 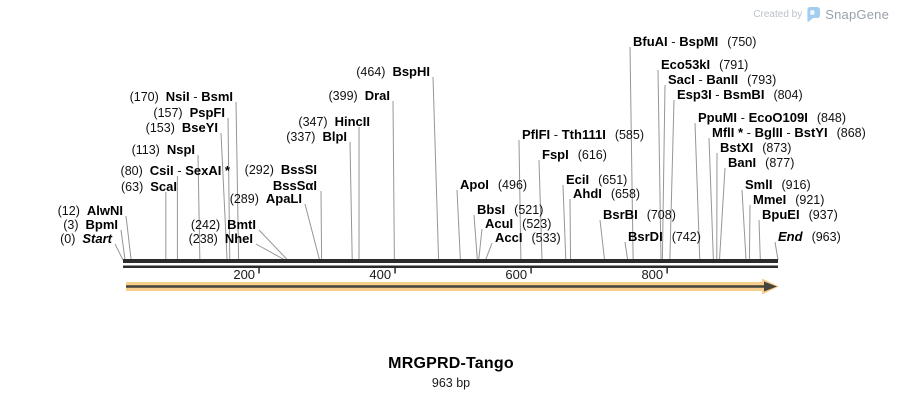 I want to click on ruler-tick-label: 400, so click(x=380, y=274).